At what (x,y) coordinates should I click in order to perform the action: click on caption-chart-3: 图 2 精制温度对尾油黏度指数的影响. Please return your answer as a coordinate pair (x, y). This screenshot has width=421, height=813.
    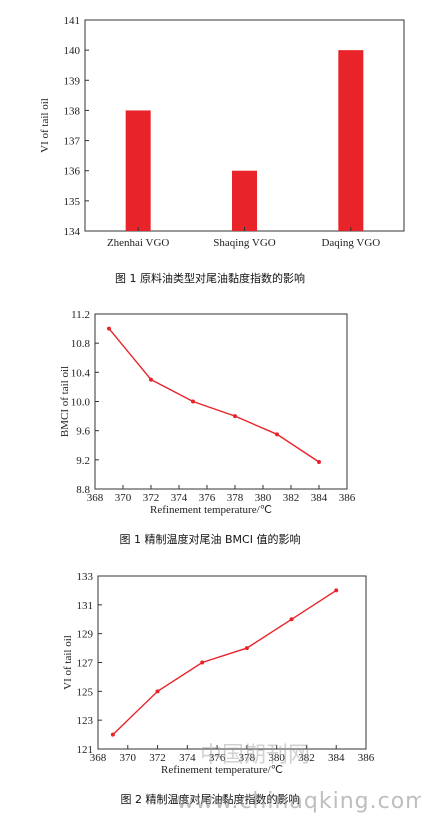
    Looking at the image, I should click on (210, 799).